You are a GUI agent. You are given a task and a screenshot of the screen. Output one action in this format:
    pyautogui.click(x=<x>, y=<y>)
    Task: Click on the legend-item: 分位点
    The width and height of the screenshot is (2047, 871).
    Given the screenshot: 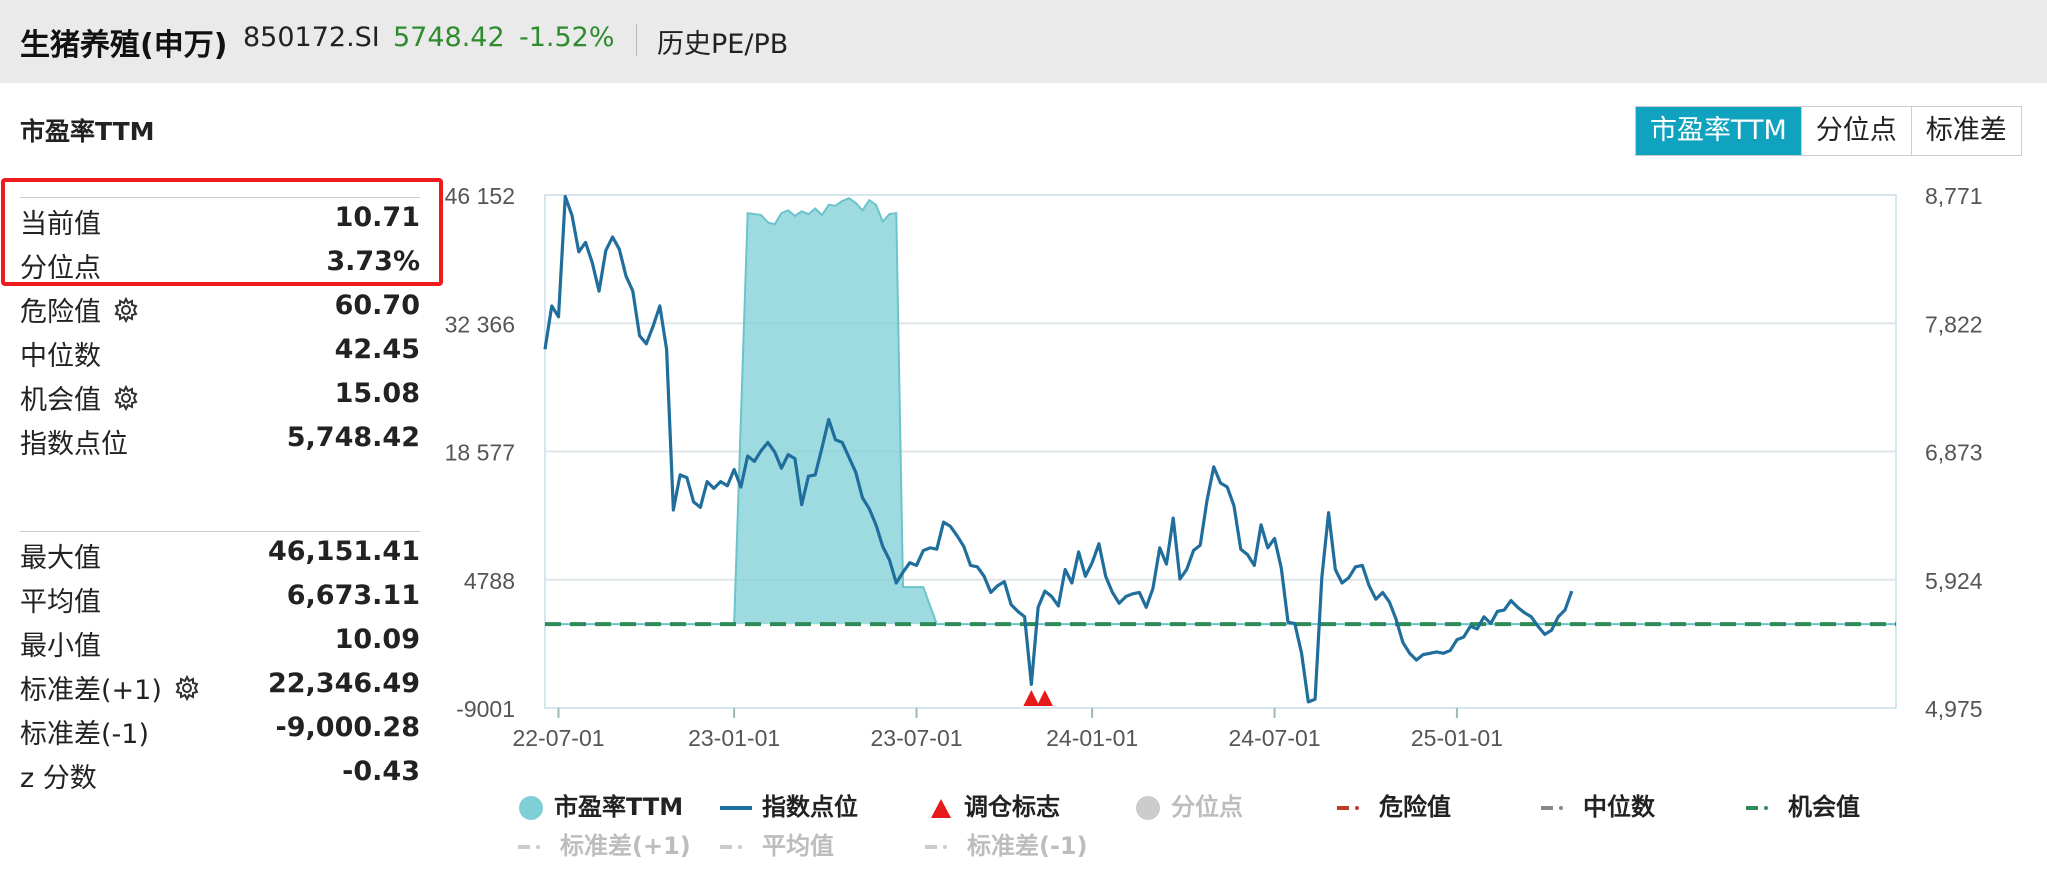 What is the action you would take?
    pyautogui.click(x=1189, y=804)
    